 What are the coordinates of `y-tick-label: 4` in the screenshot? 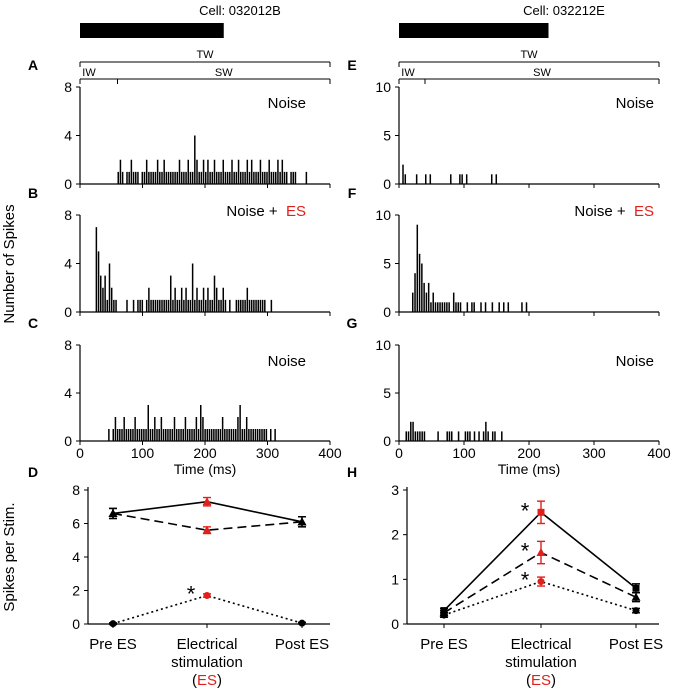 It's located at (68, 393).